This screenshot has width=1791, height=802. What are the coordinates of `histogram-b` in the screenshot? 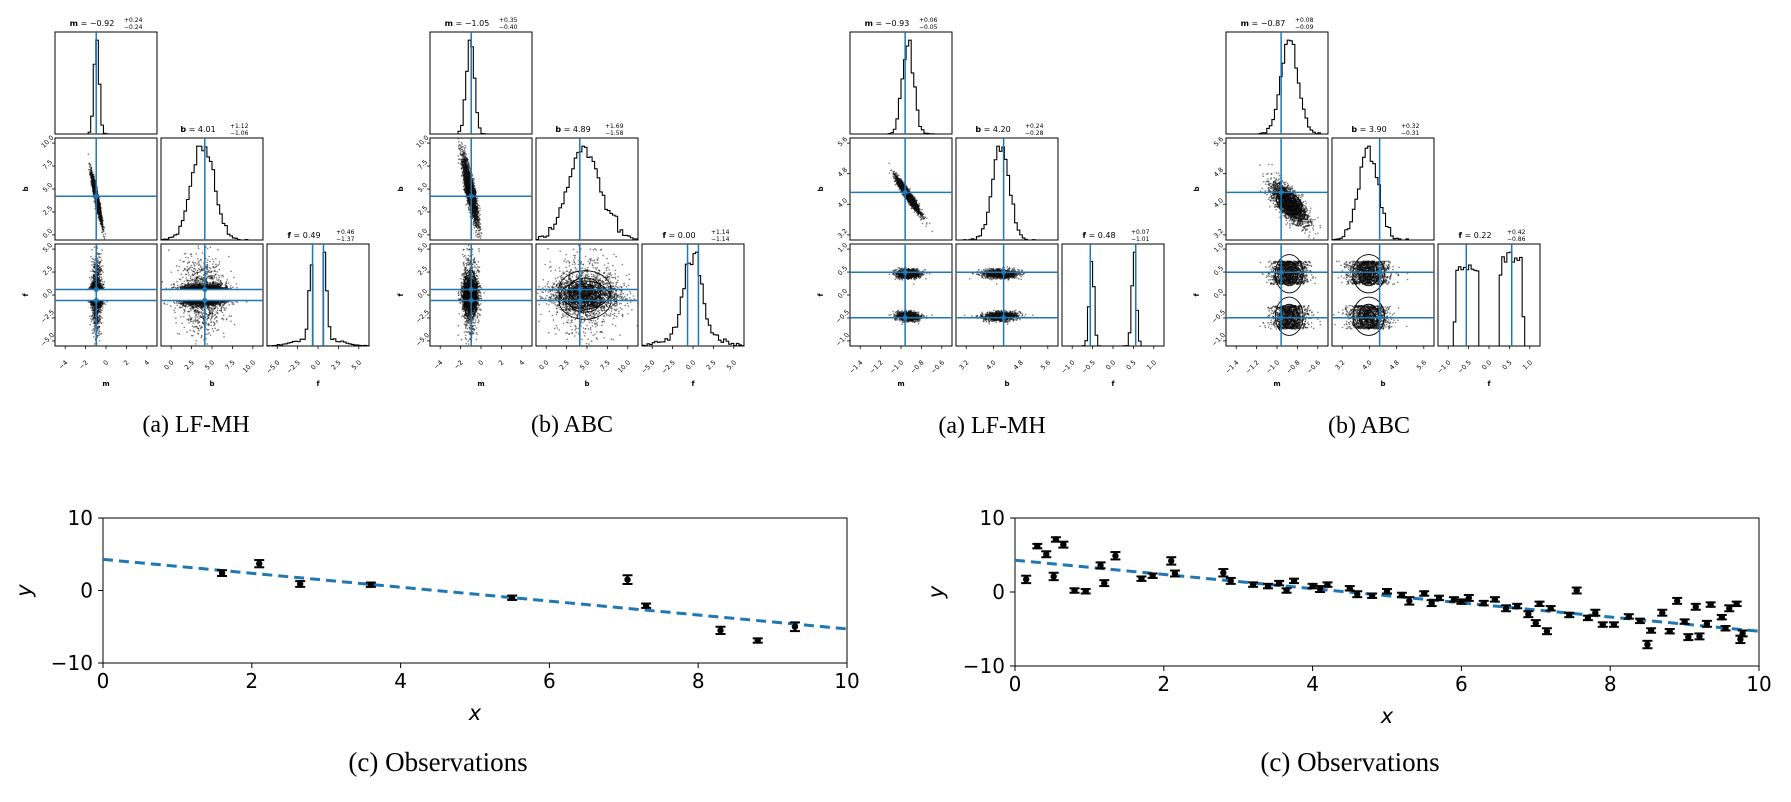 It's located at (211, 193).